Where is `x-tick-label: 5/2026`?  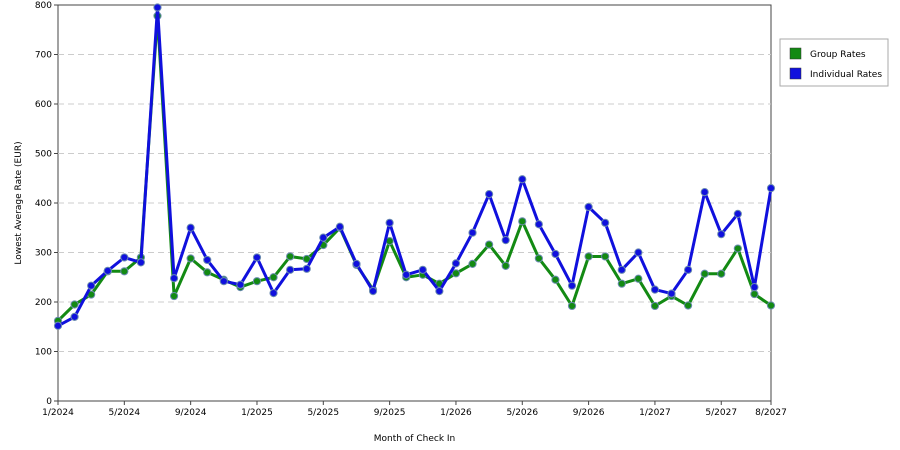 x-tick-label: 5/2026 is located at coordinates (522, 413).